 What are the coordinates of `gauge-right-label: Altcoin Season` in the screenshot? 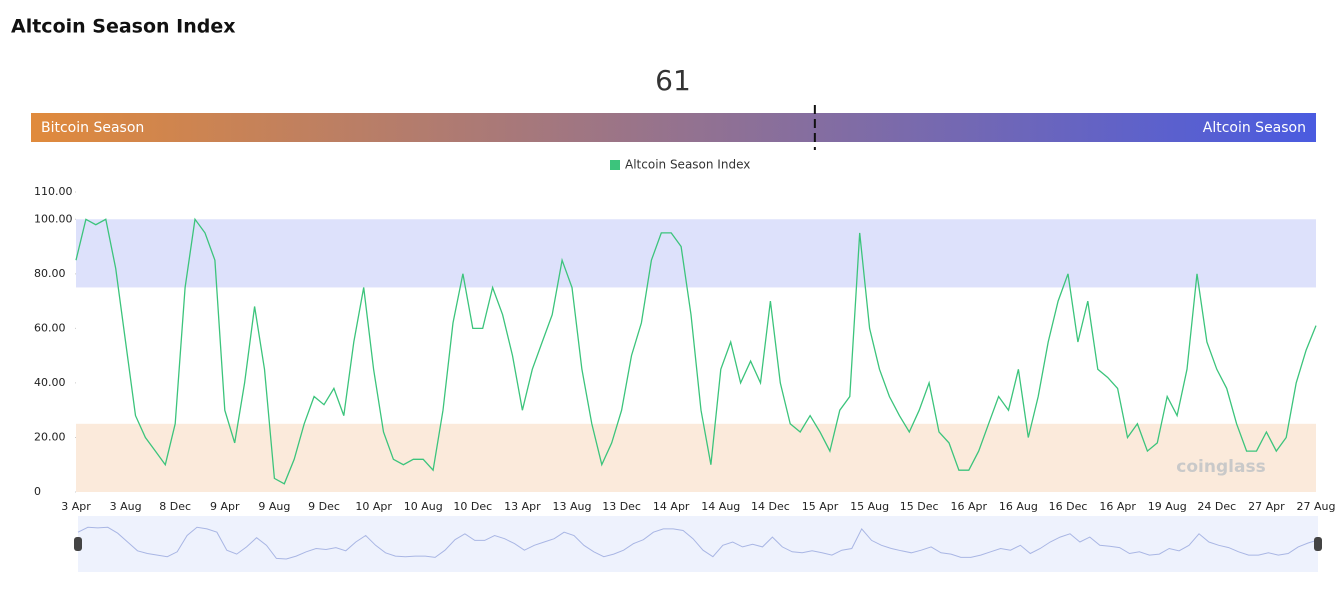 It's located at (1254, 128).